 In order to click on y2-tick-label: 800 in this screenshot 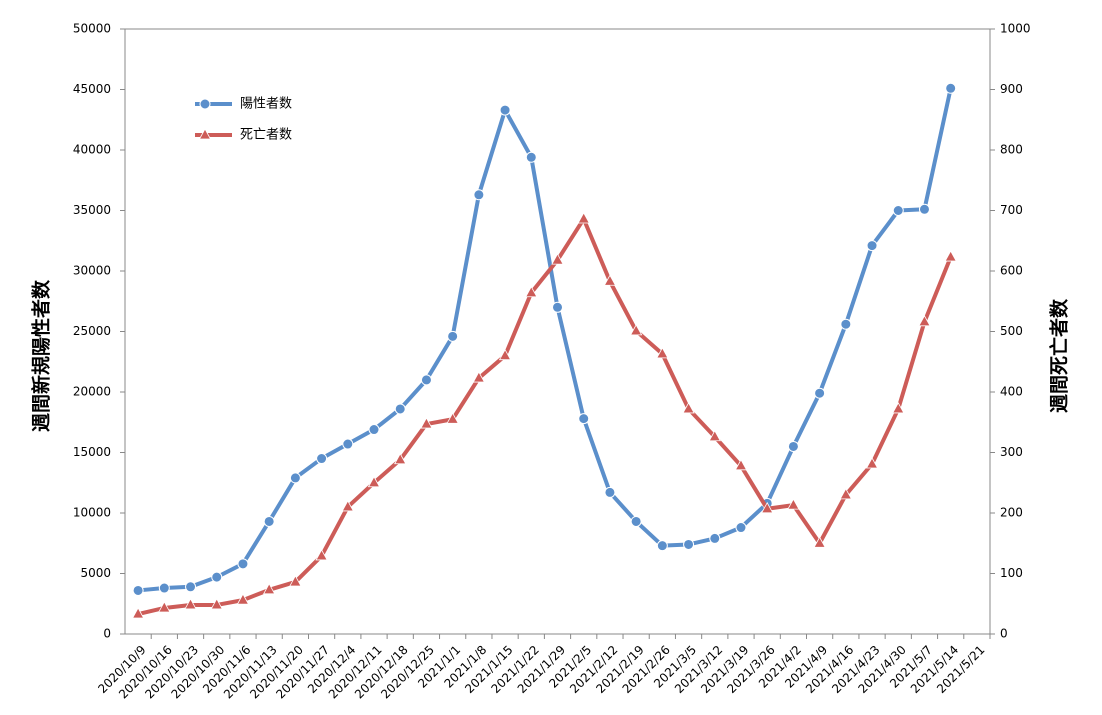, I will do `click(1011, 150)`.